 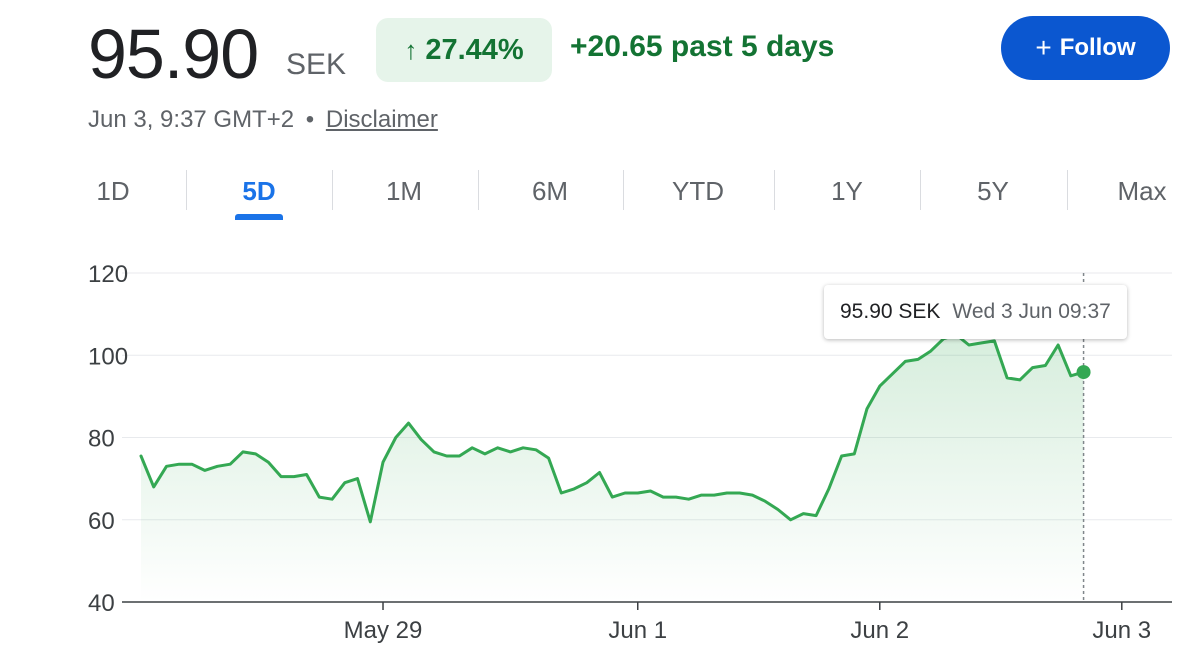 I want to click on current-price: 95.90, so click(x=173, y=54).